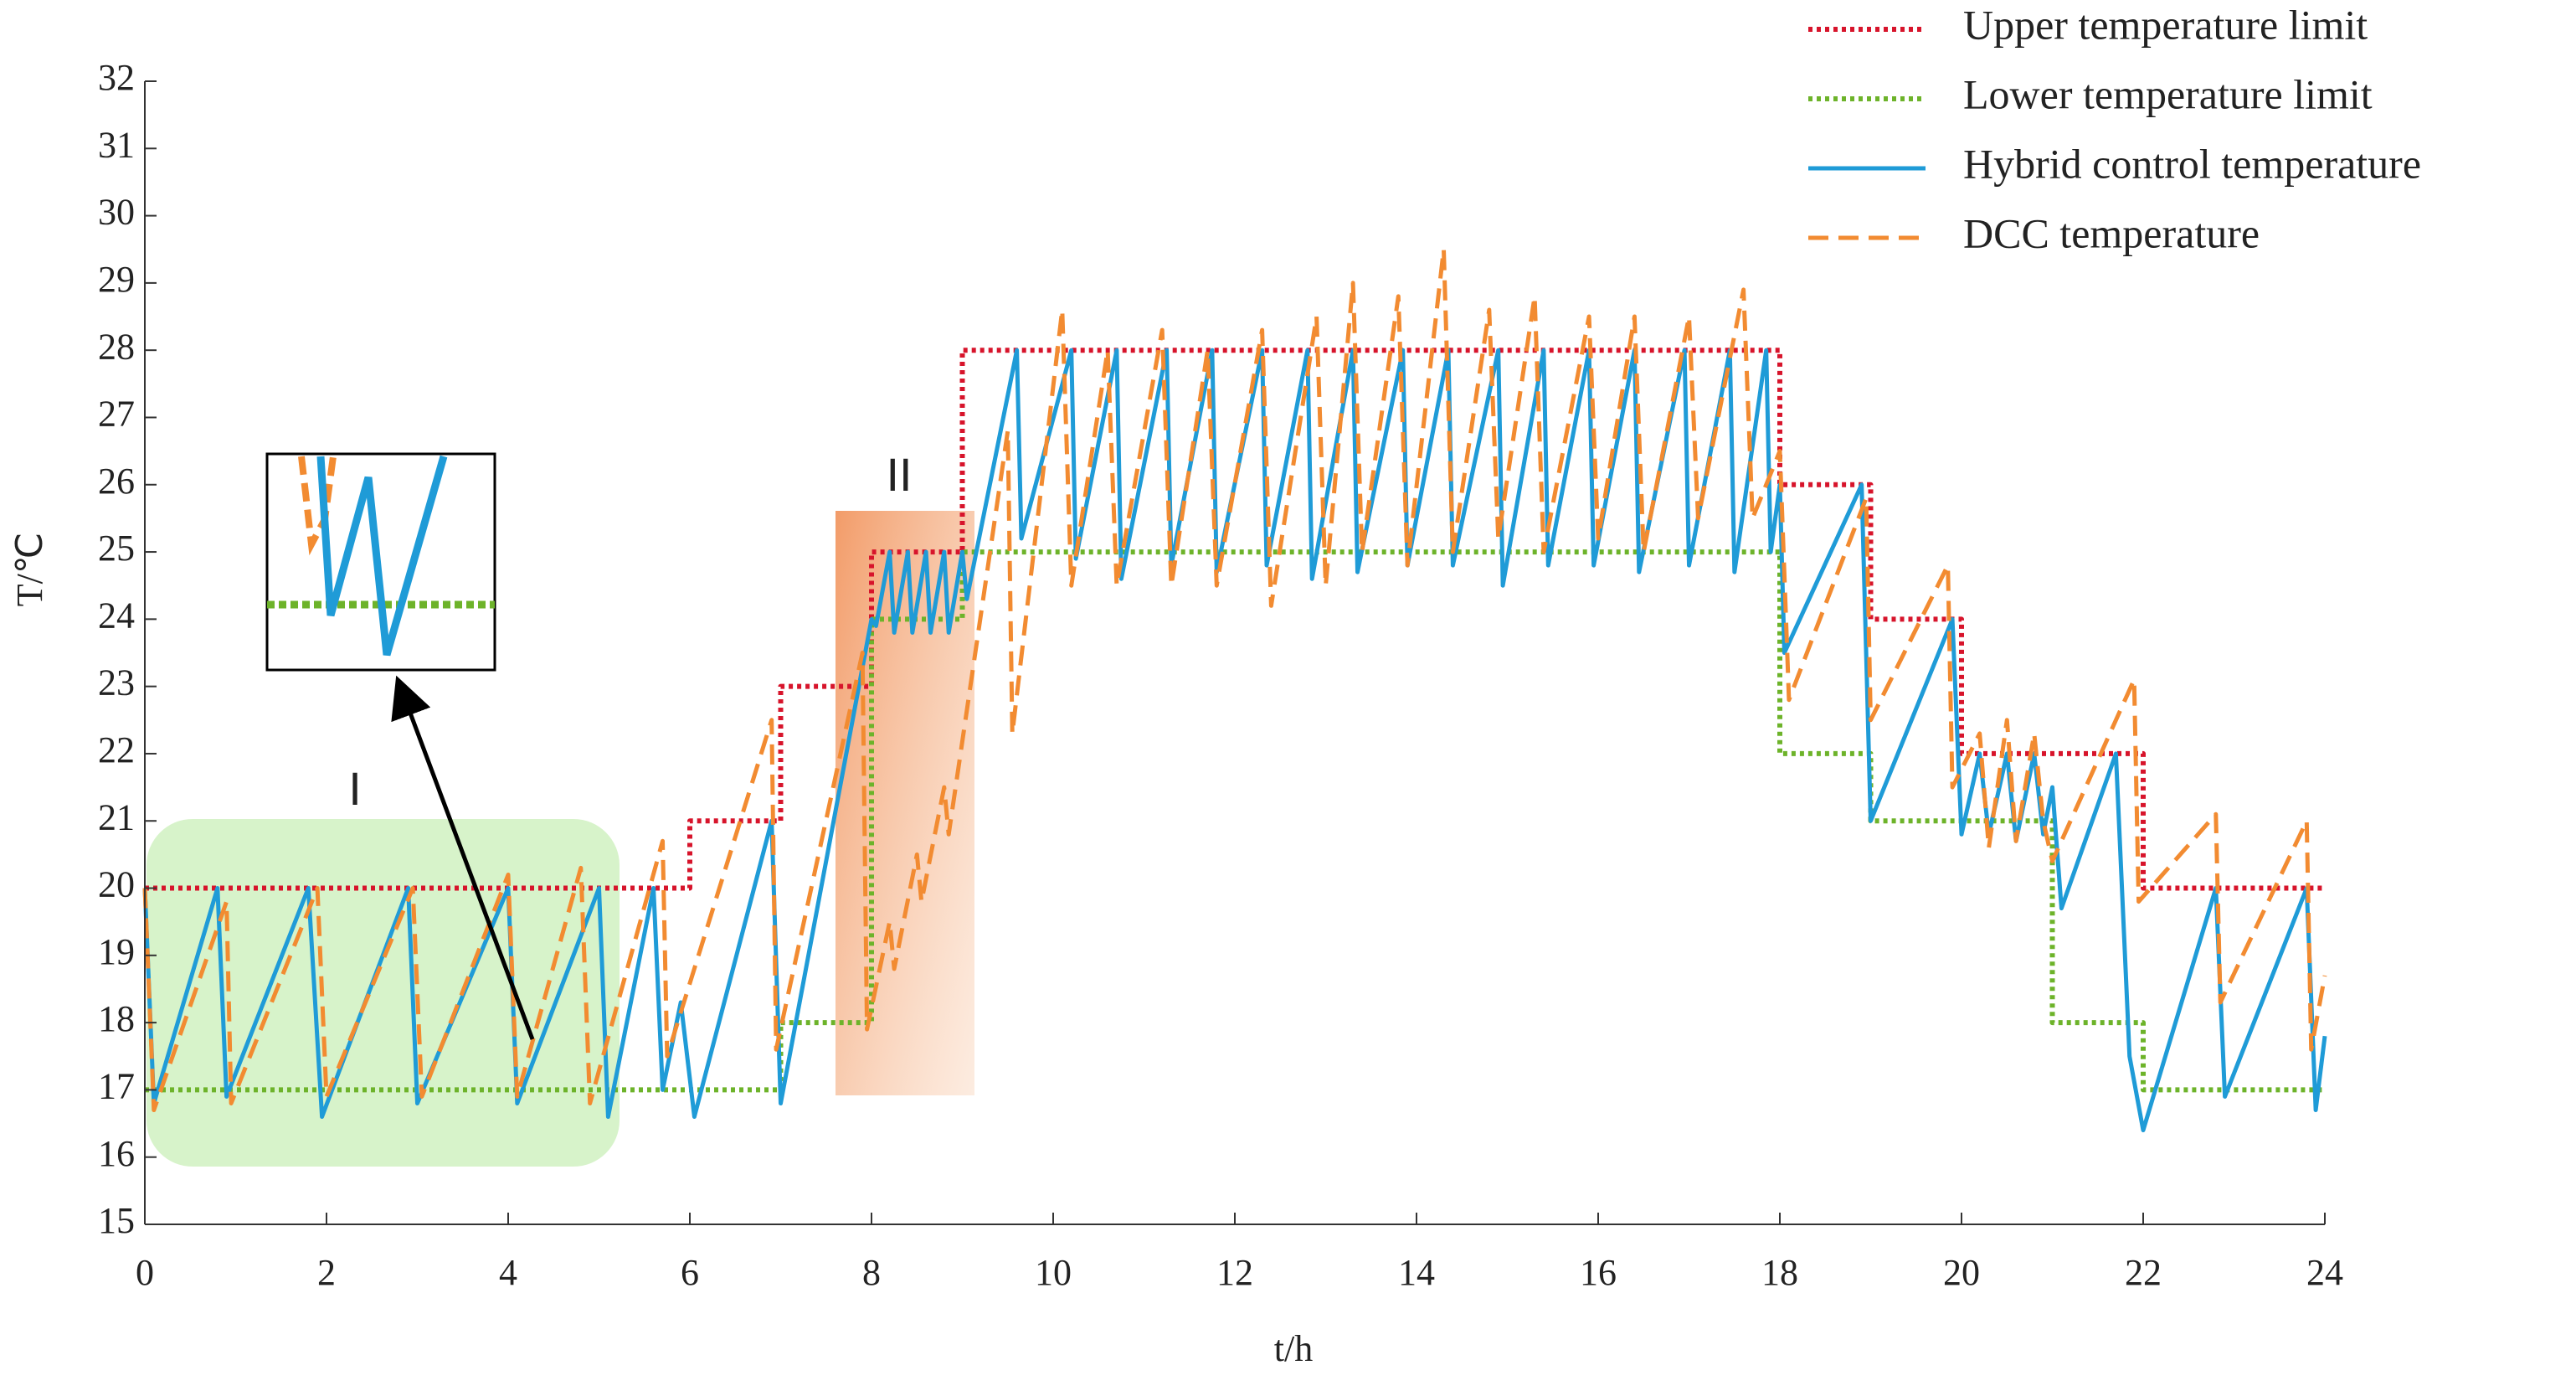 The image size is (2576, 1391). Describe the element at coordinates (117, 481) in the screenshot. I see `y-tick-label: 26` at that location.